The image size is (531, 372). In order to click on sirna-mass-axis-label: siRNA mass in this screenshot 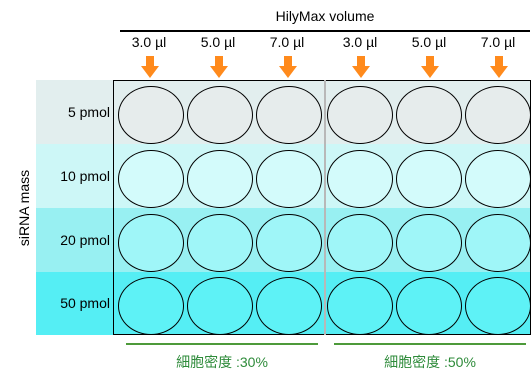, I will do `click(24, 208)`.